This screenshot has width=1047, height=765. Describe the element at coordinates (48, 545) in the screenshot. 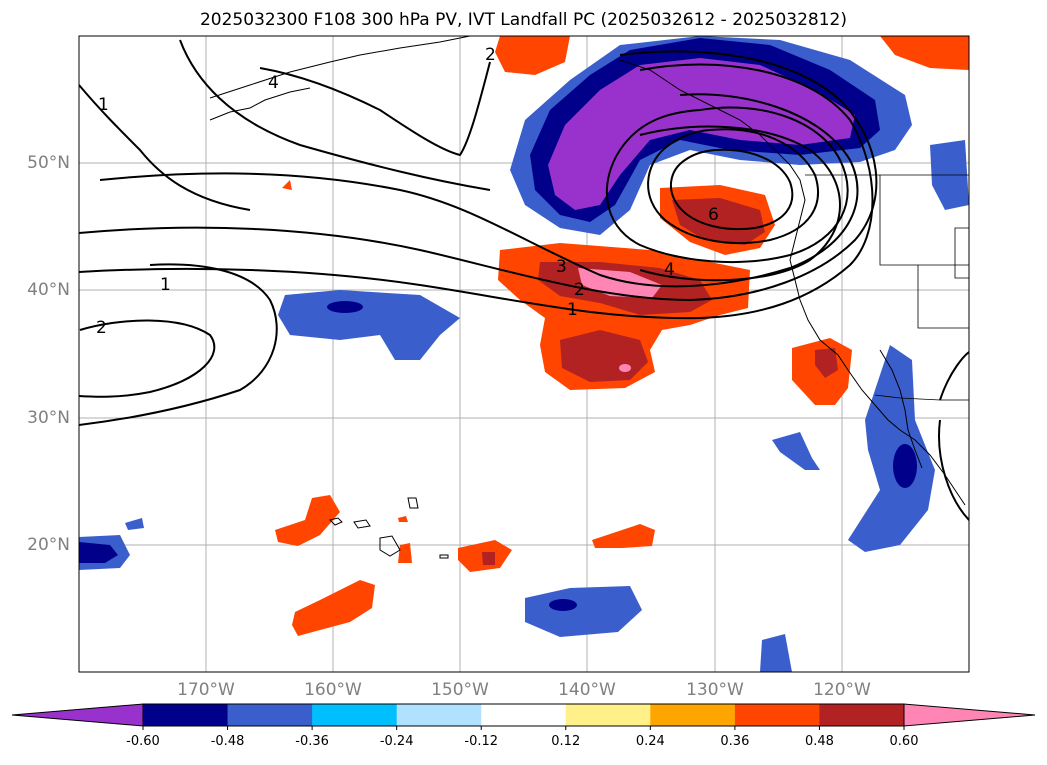

I see `lat-label-20n: 20°N` at that location.